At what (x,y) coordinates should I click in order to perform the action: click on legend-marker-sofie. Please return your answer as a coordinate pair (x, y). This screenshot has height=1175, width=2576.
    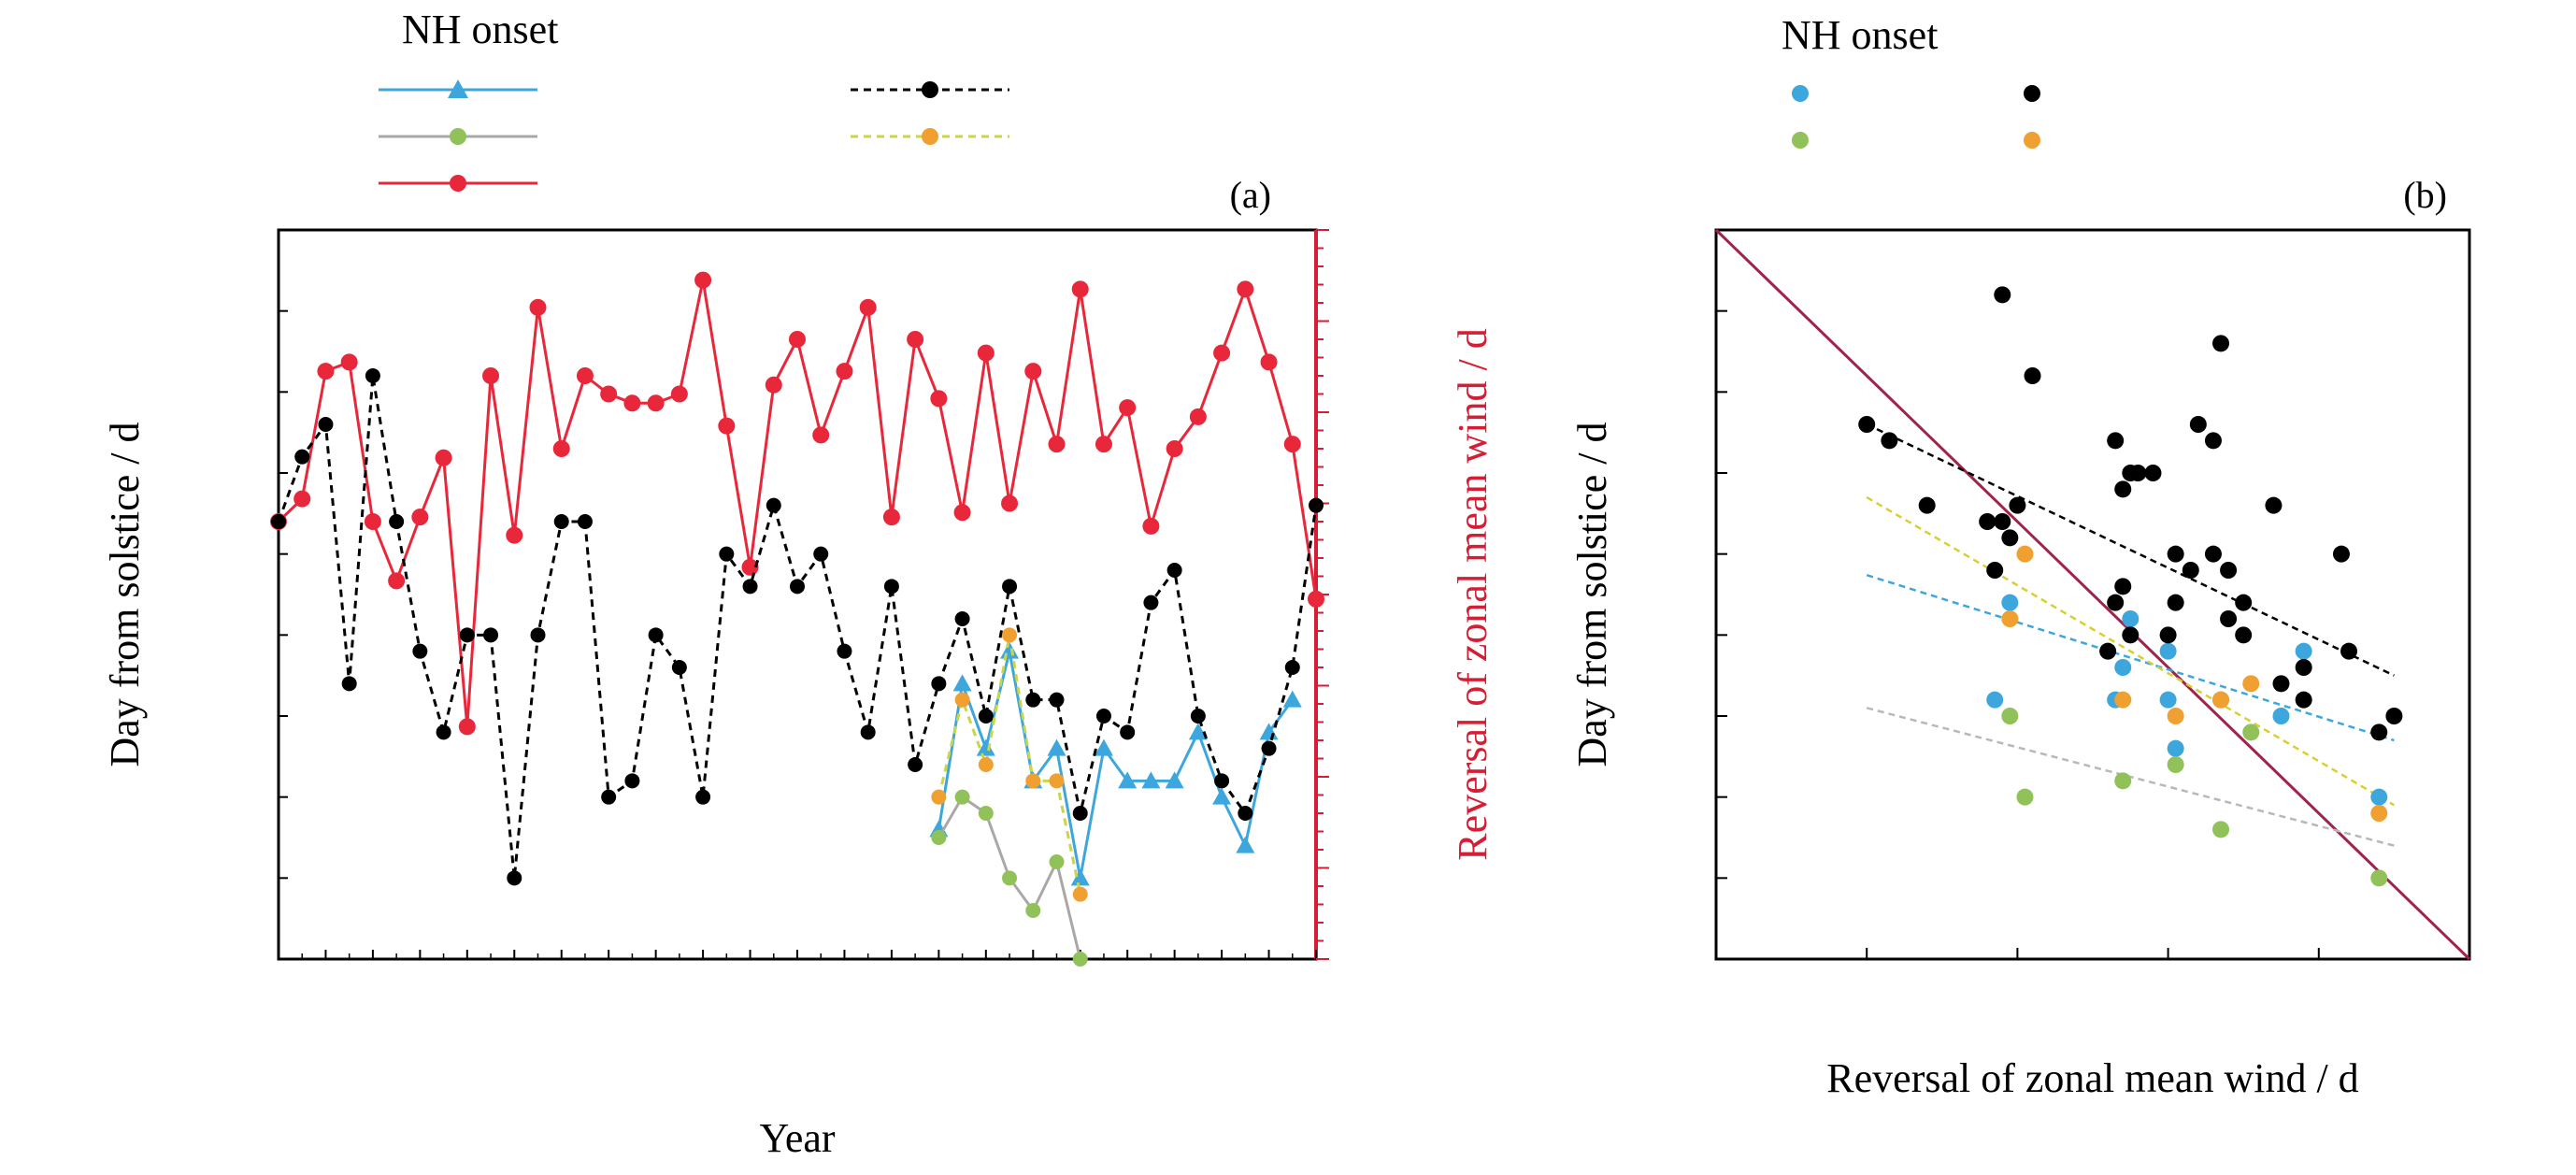
    Looking at the image, I should click on (1800, 140).